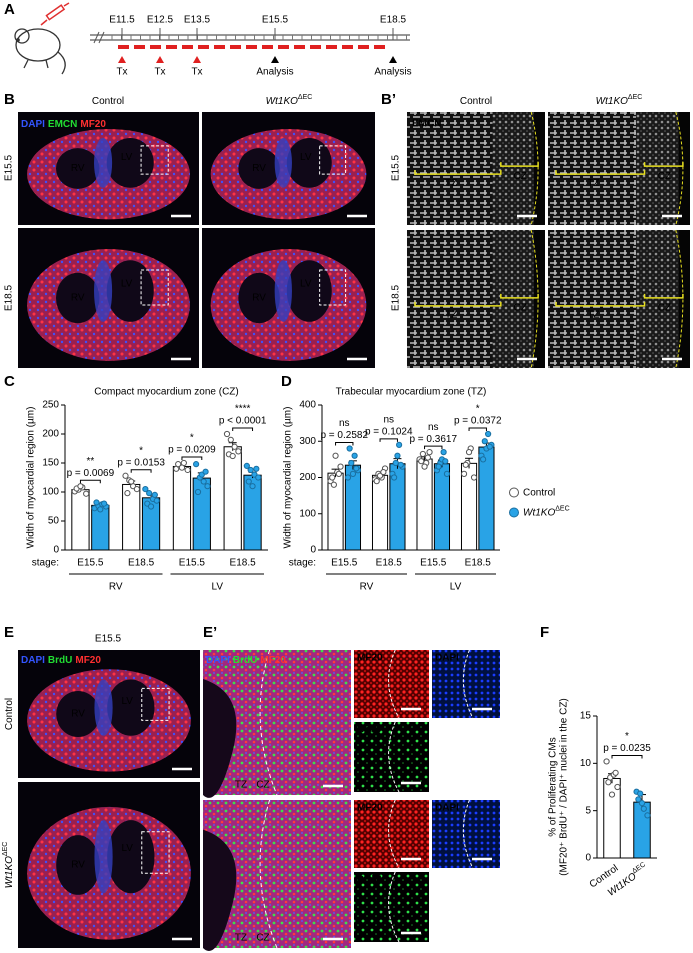 The width and height of the screenshot is (693, 953). I want to click on chamber-label: RV, so click(78, 168).